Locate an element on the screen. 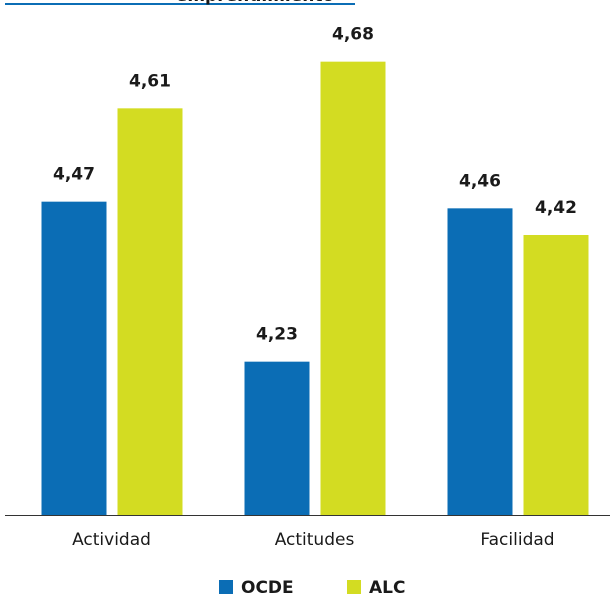  value-label: 4,42 is located at coordinates (556, 208).